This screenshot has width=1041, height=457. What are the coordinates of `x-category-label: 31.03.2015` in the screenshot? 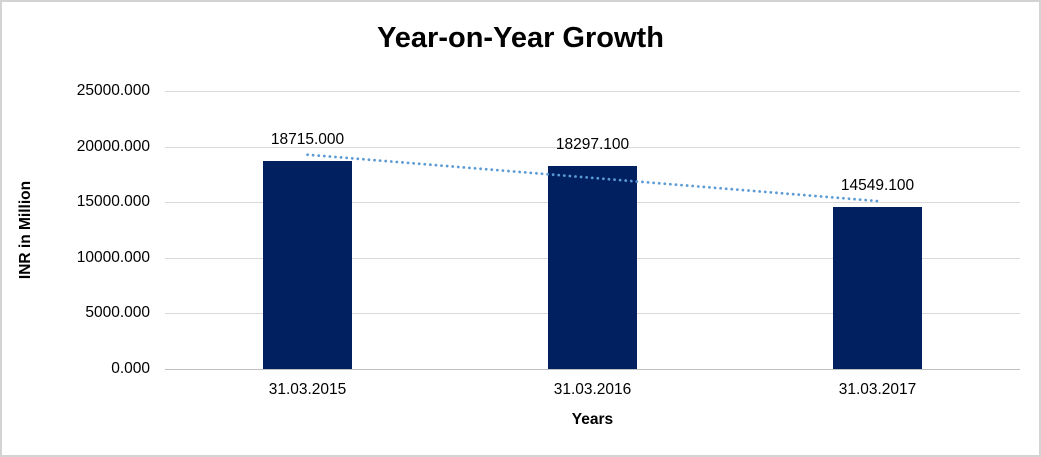 It's located at (307, 389).